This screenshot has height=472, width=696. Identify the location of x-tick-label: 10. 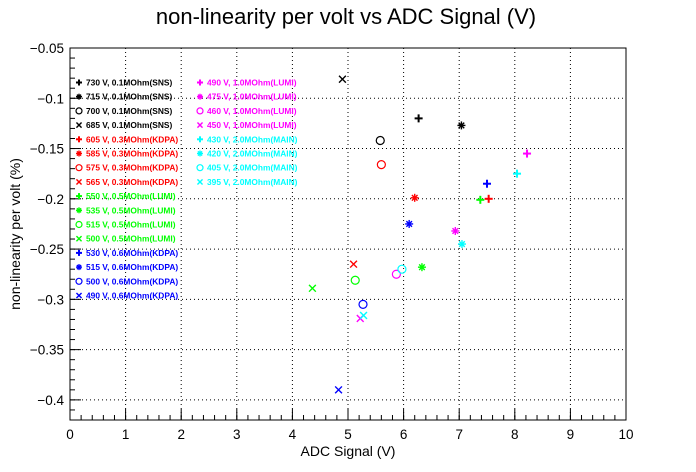
(625, 434).